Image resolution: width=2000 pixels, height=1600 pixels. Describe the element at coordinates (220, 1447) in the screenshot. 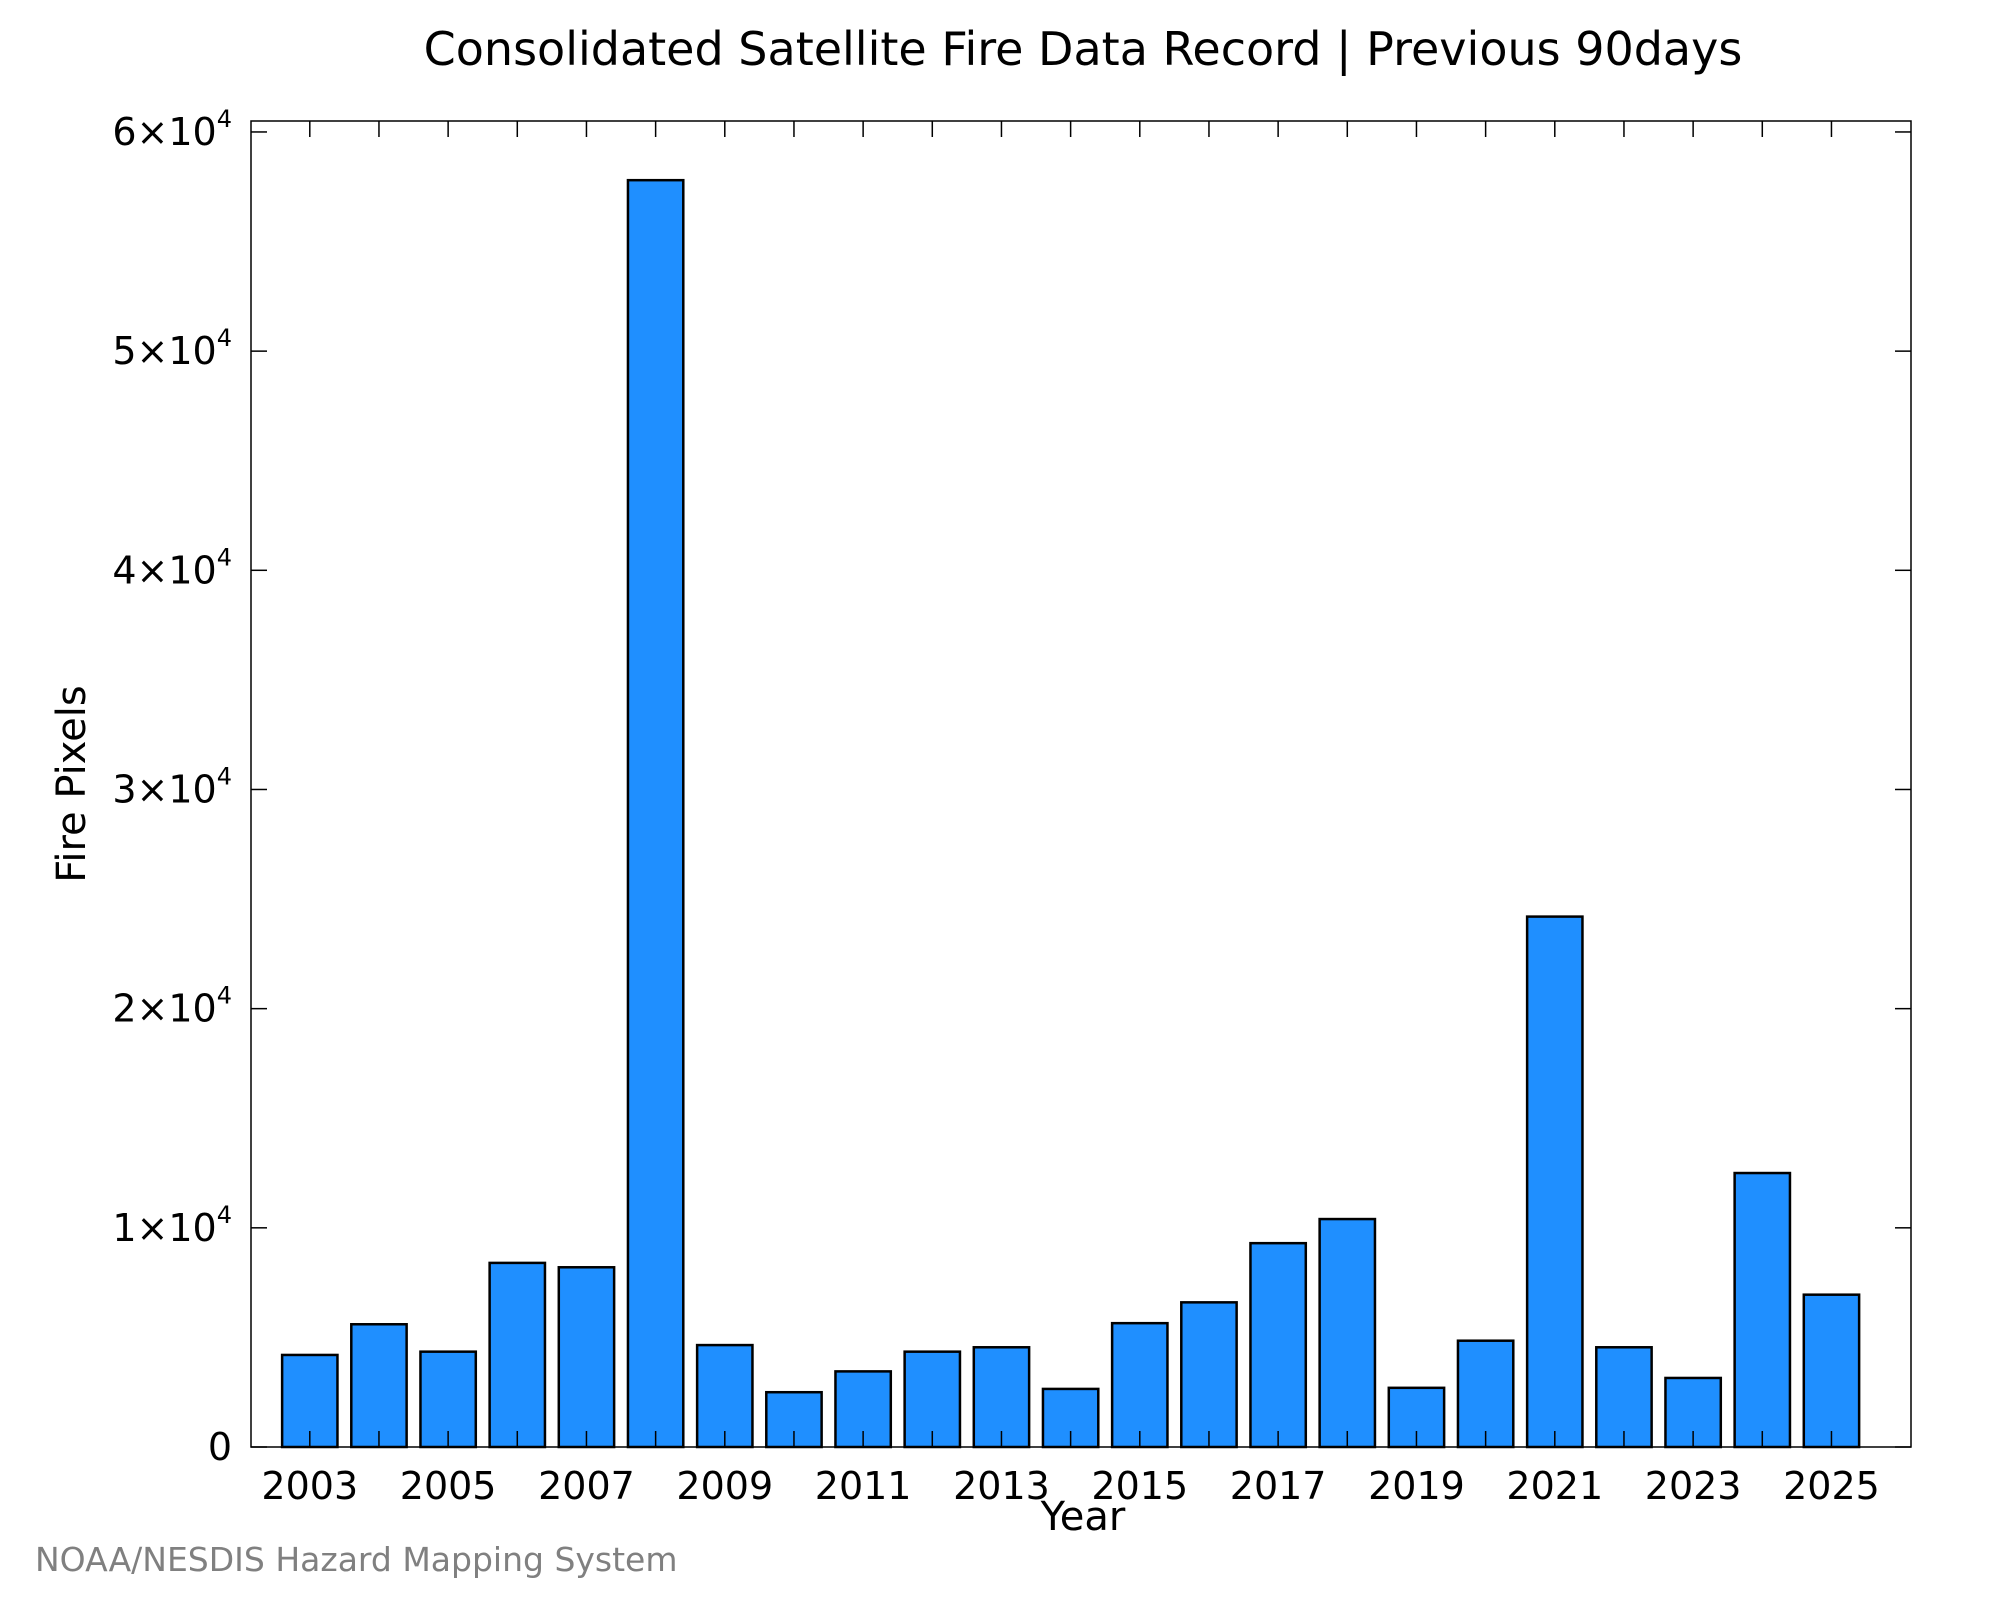

I see `y-tick-label-0: 0` at that location.